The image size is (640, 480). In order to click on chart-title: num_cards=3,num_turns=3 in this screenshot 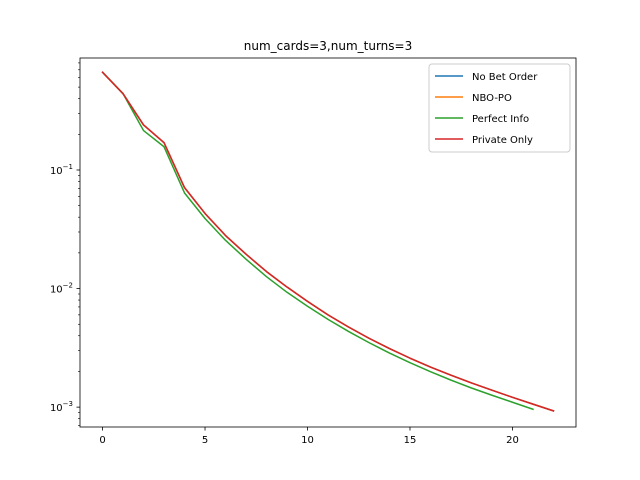, I will do `click(328, 46)`.